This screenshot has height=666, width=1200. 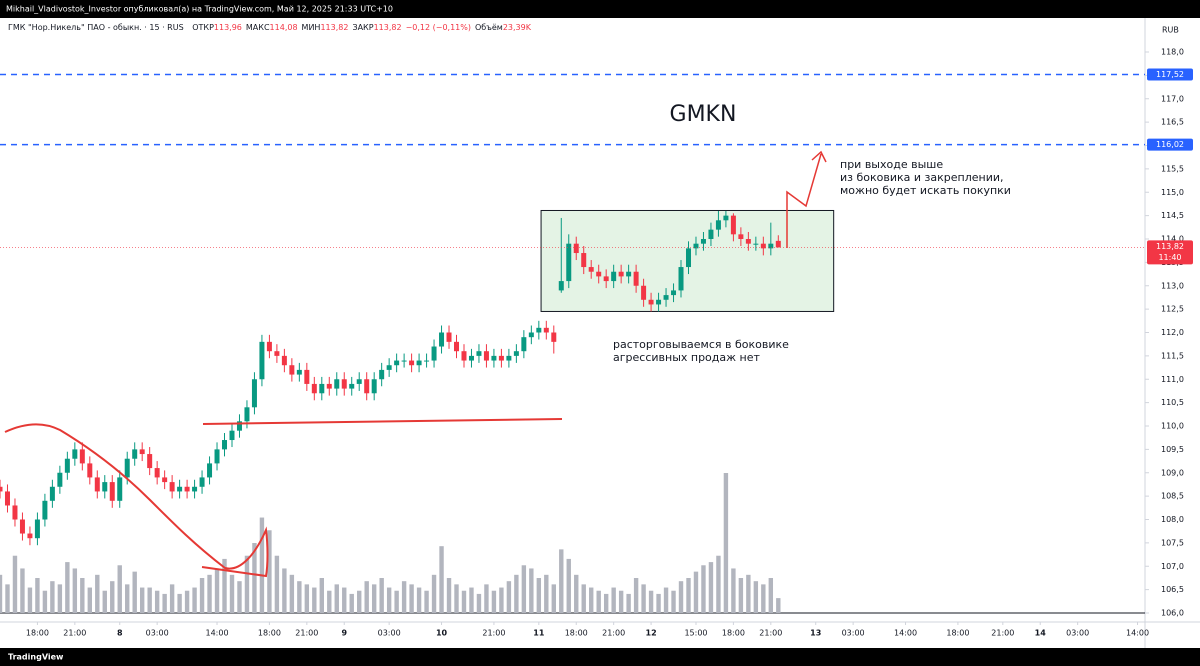 I want to click on y-tick-label: 108,0, so click(x=1172, y=519).